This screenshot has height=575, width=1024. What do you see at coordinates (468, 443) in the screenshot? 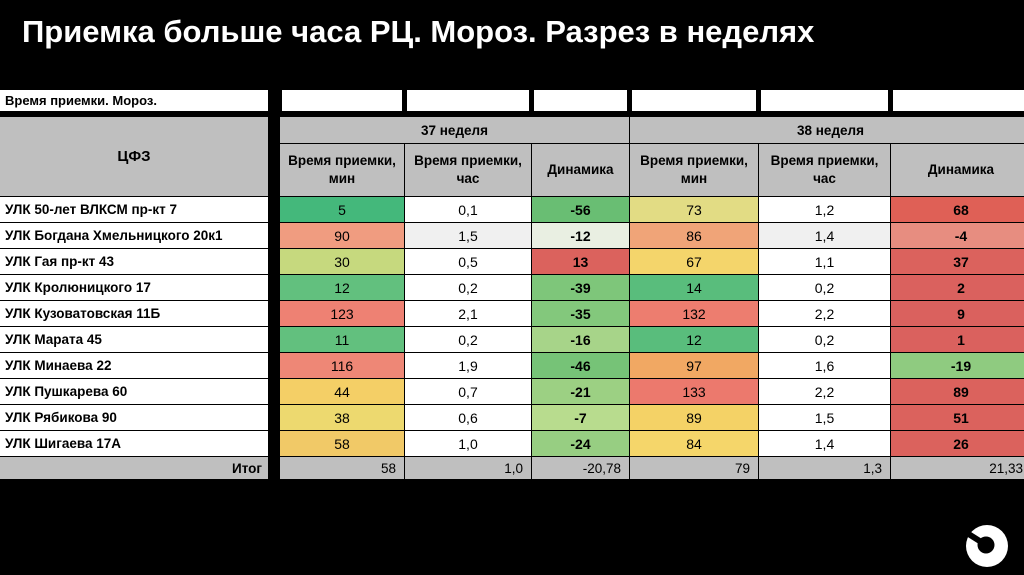
I see `value-cell: 1,0` at bounding box center [468, 443].